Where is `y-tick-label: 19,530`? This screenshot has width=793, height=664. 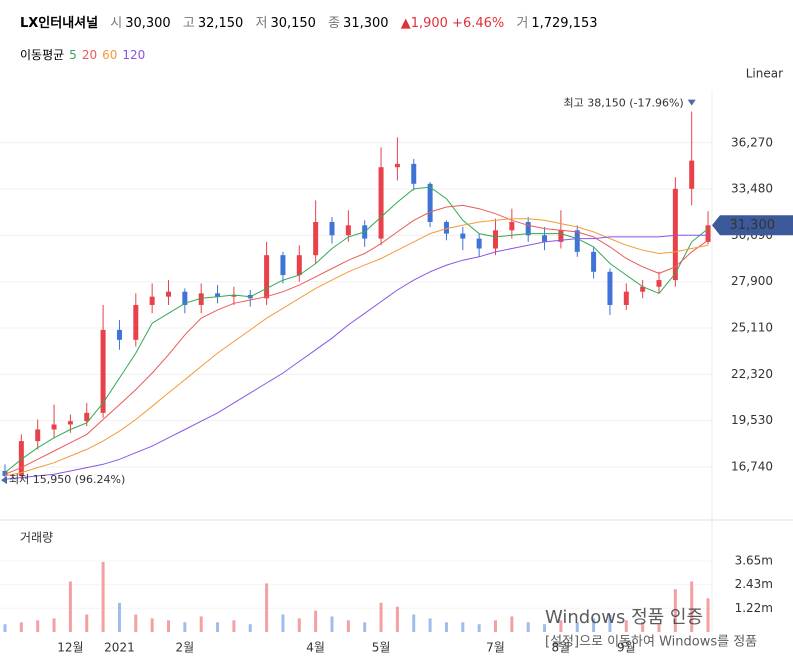
y-tick-label: 19,530 is located at coordinates (752, 420).